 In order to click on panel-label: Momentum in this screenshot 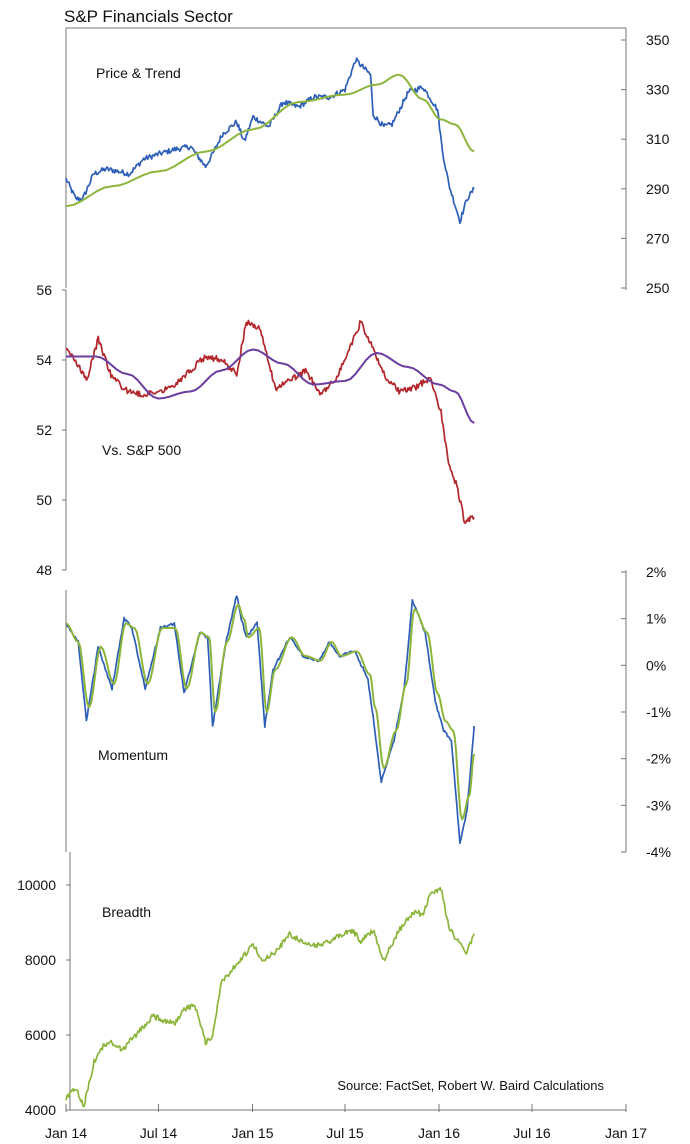, I will do `click(133, 755)`.